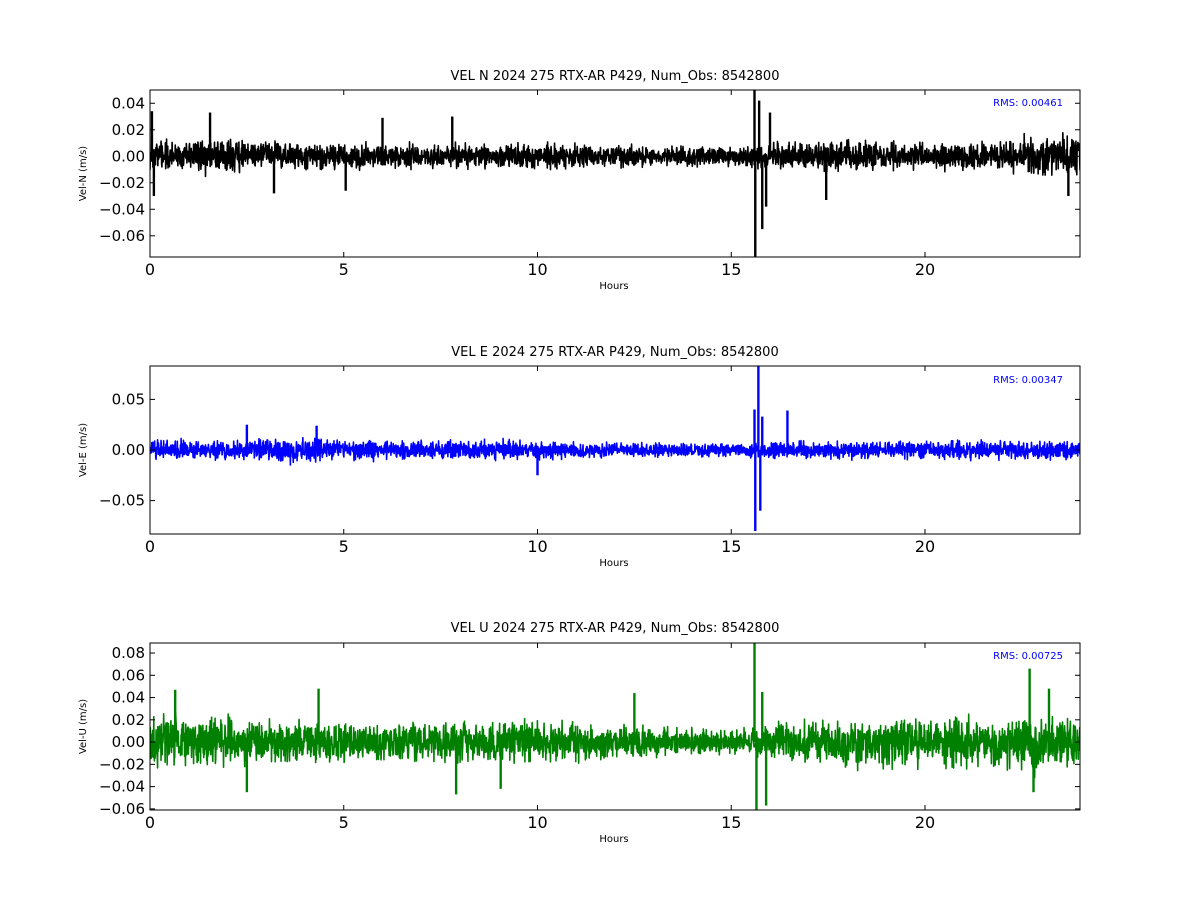  What do you see at coordinates (122, 501) in the screenshot?
I see `y-tick-label: −0.05` at bounding box center [122, 501].